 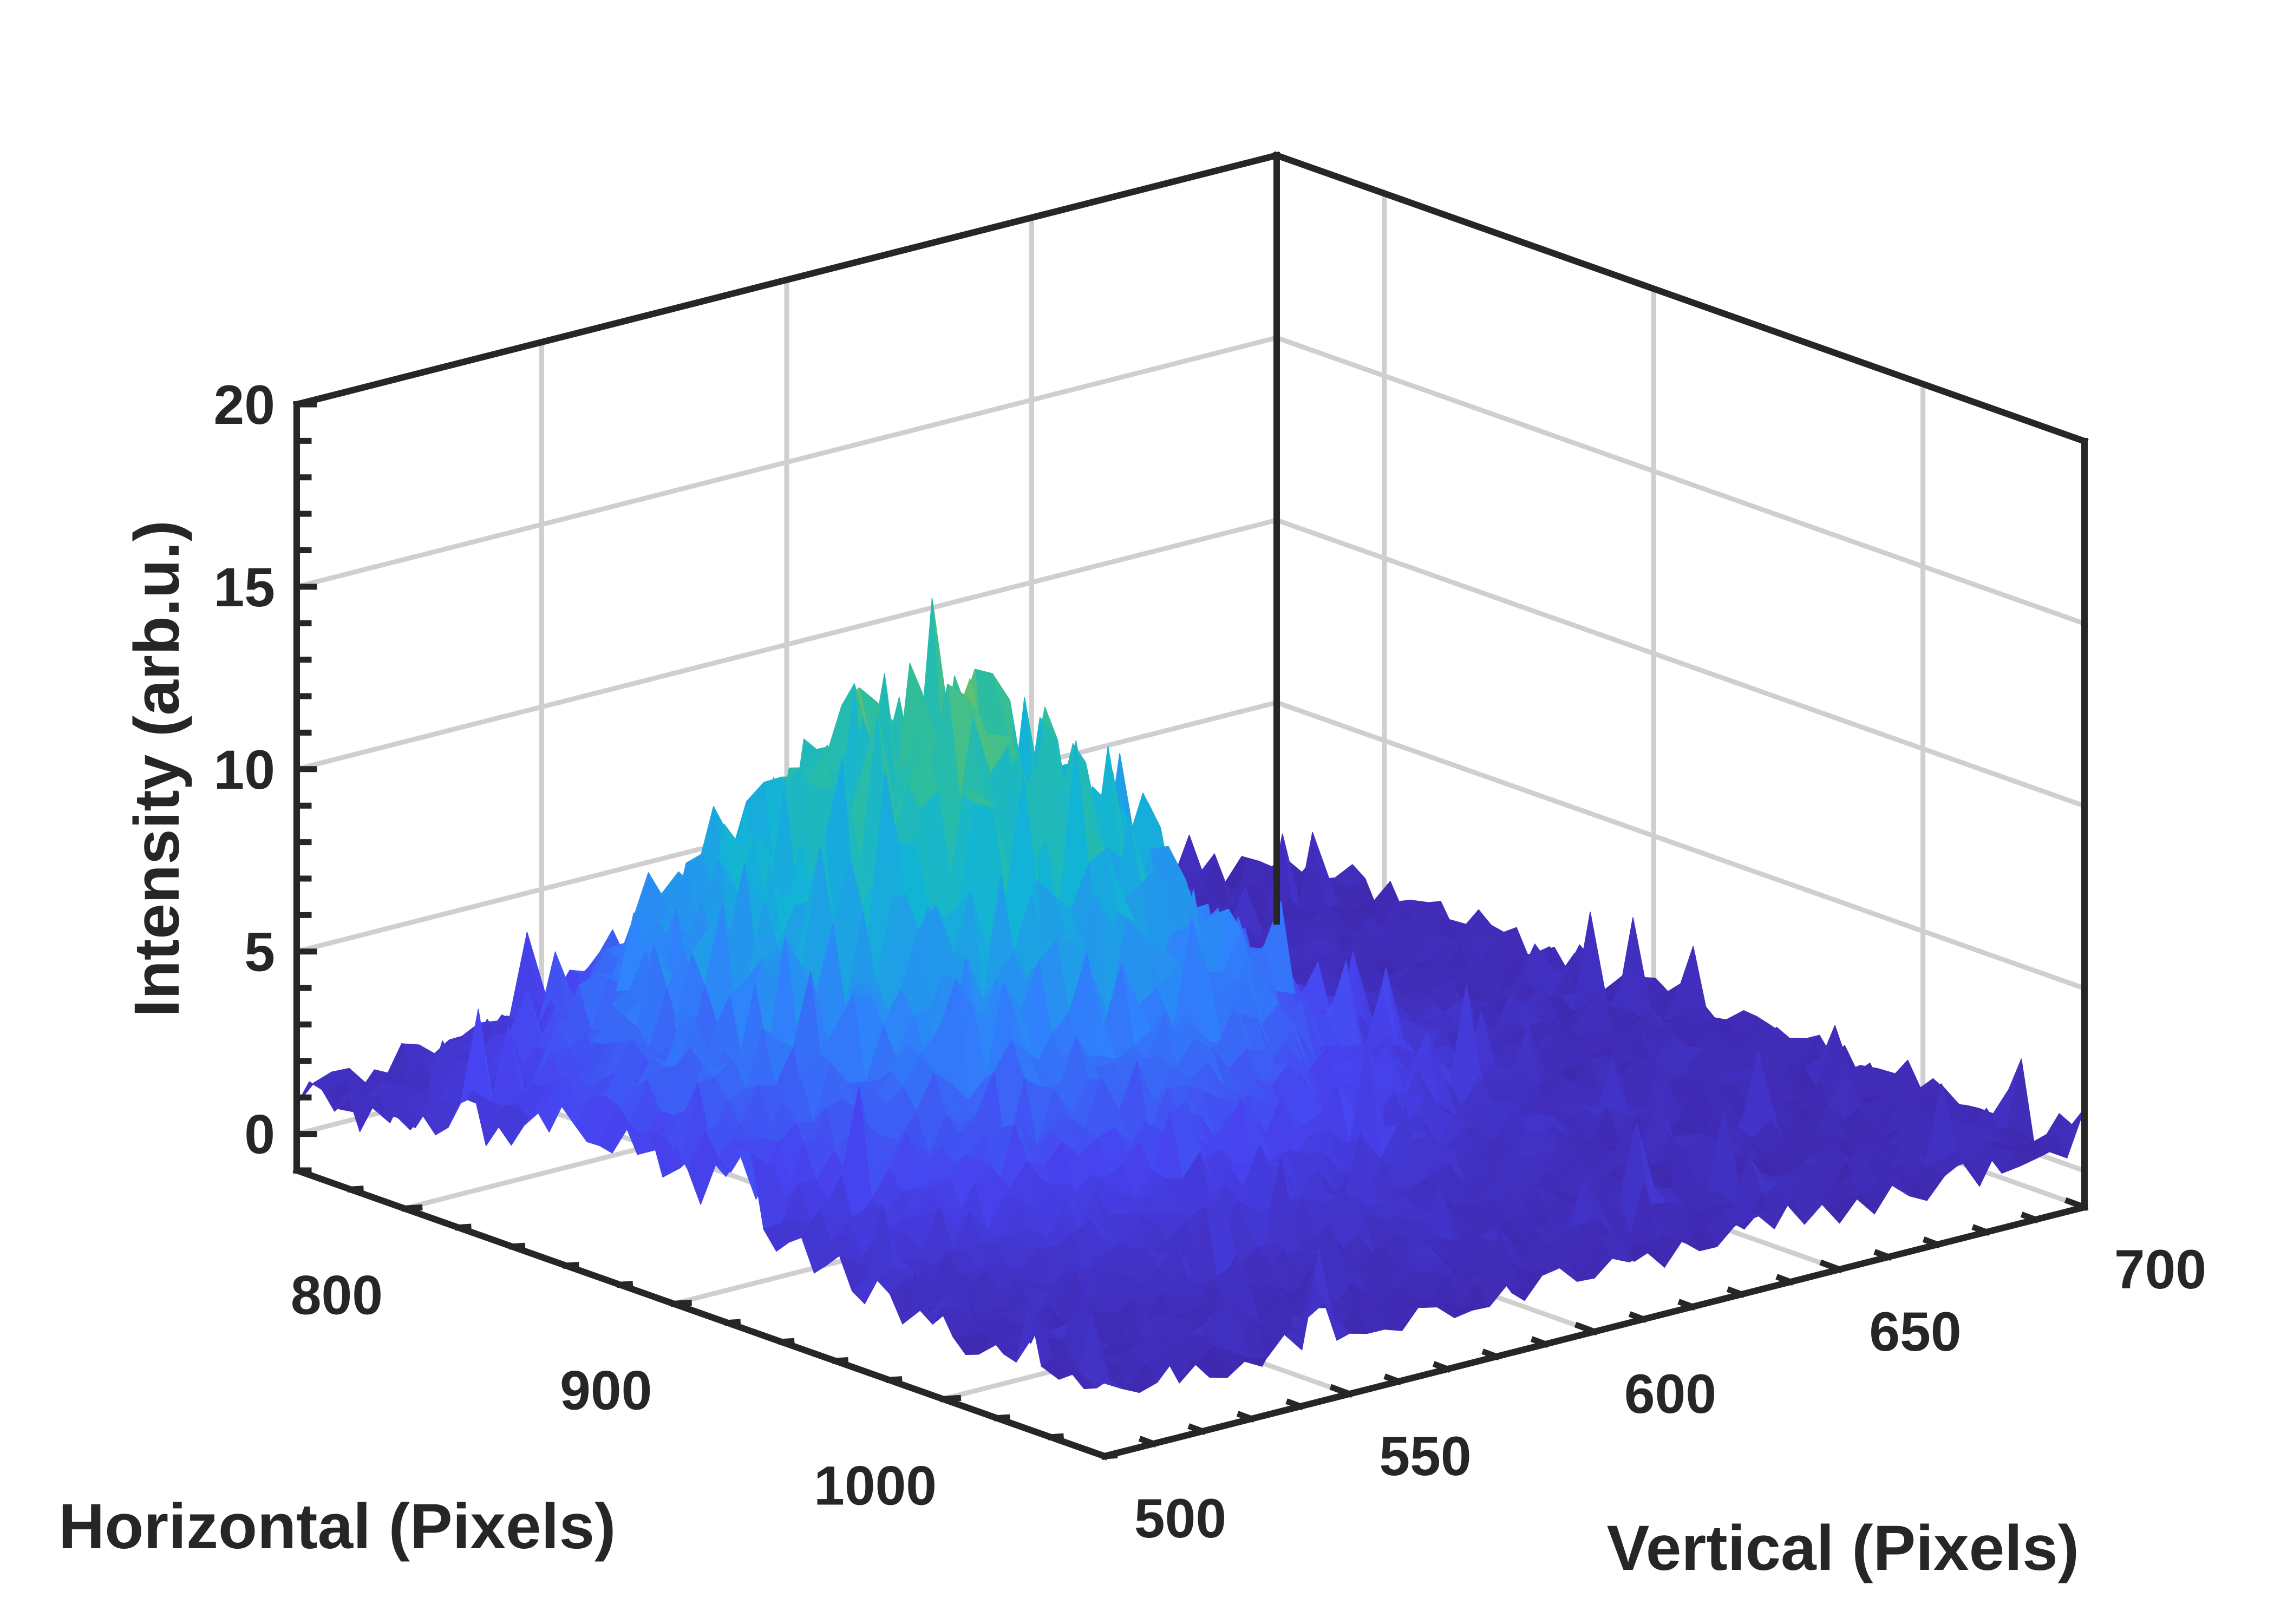 I want to click on vertical-tick-label: 700, so click(x=2160, y=1269).